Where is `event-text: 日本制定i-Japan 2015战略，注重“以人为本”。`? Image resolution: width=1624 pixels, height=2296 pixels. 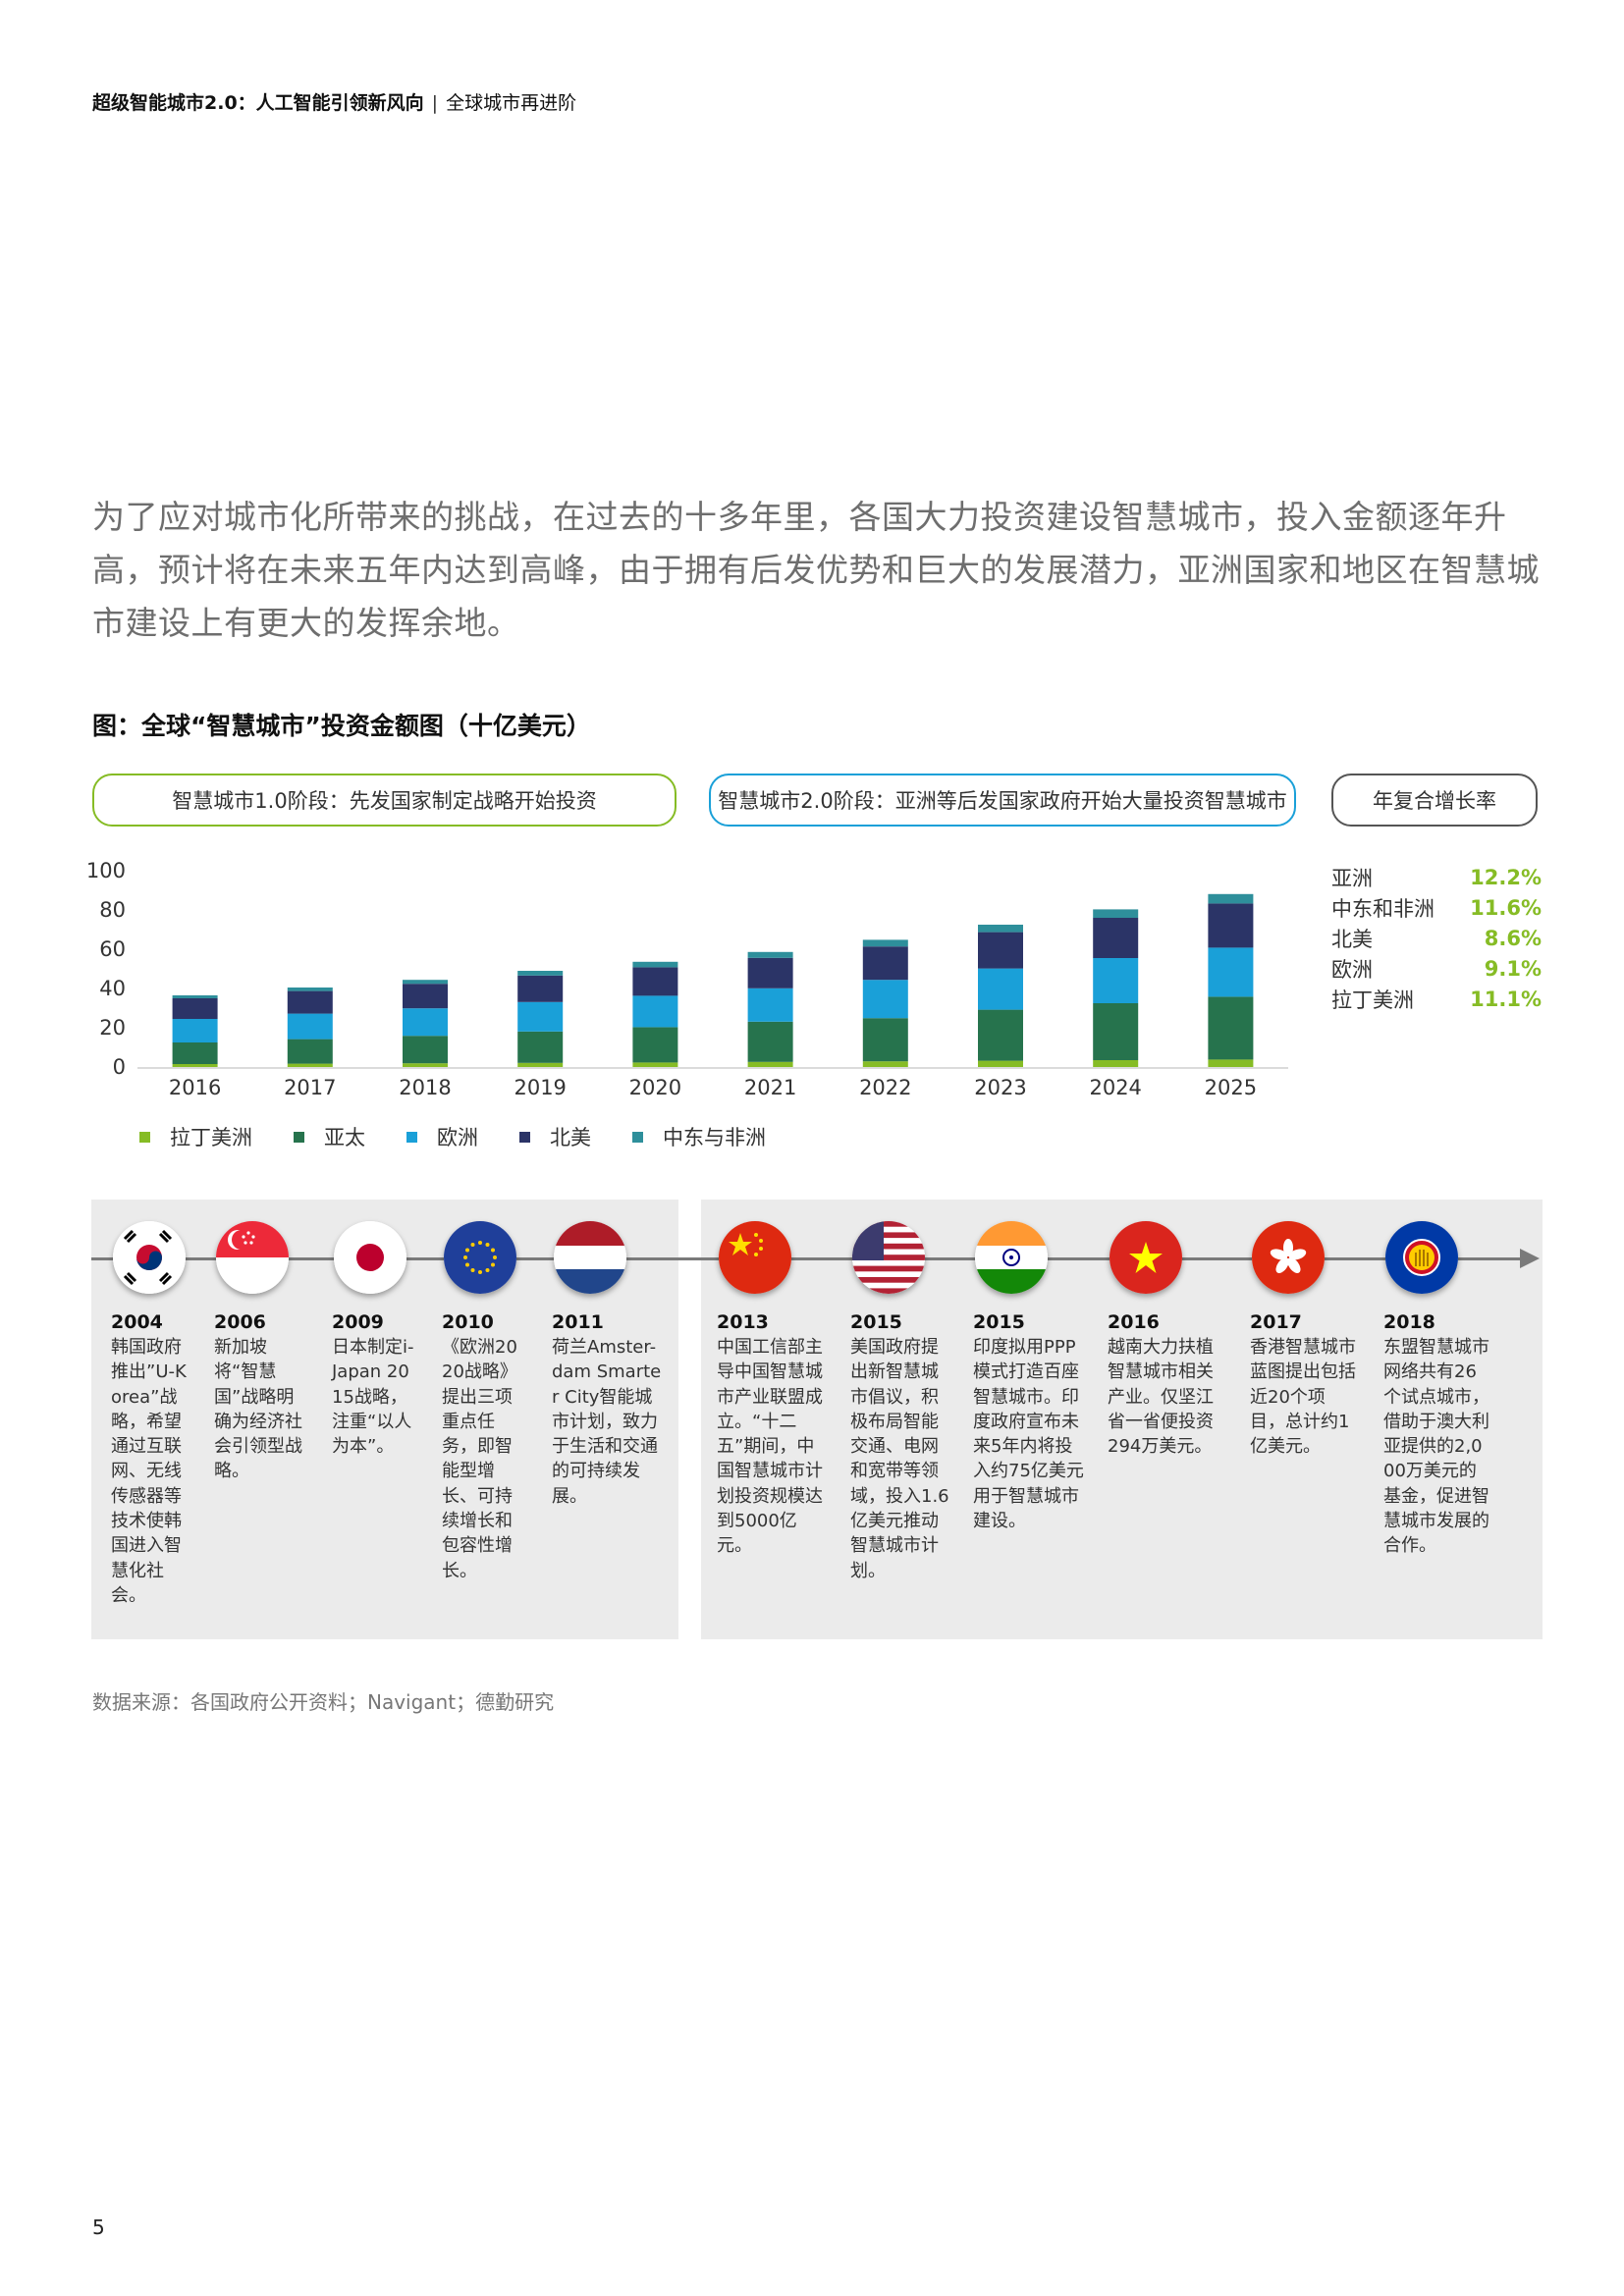
event-text: 日本制定i-Japan 2015战略，注重“以人为本”。 is located at coordinates (373, 1397).